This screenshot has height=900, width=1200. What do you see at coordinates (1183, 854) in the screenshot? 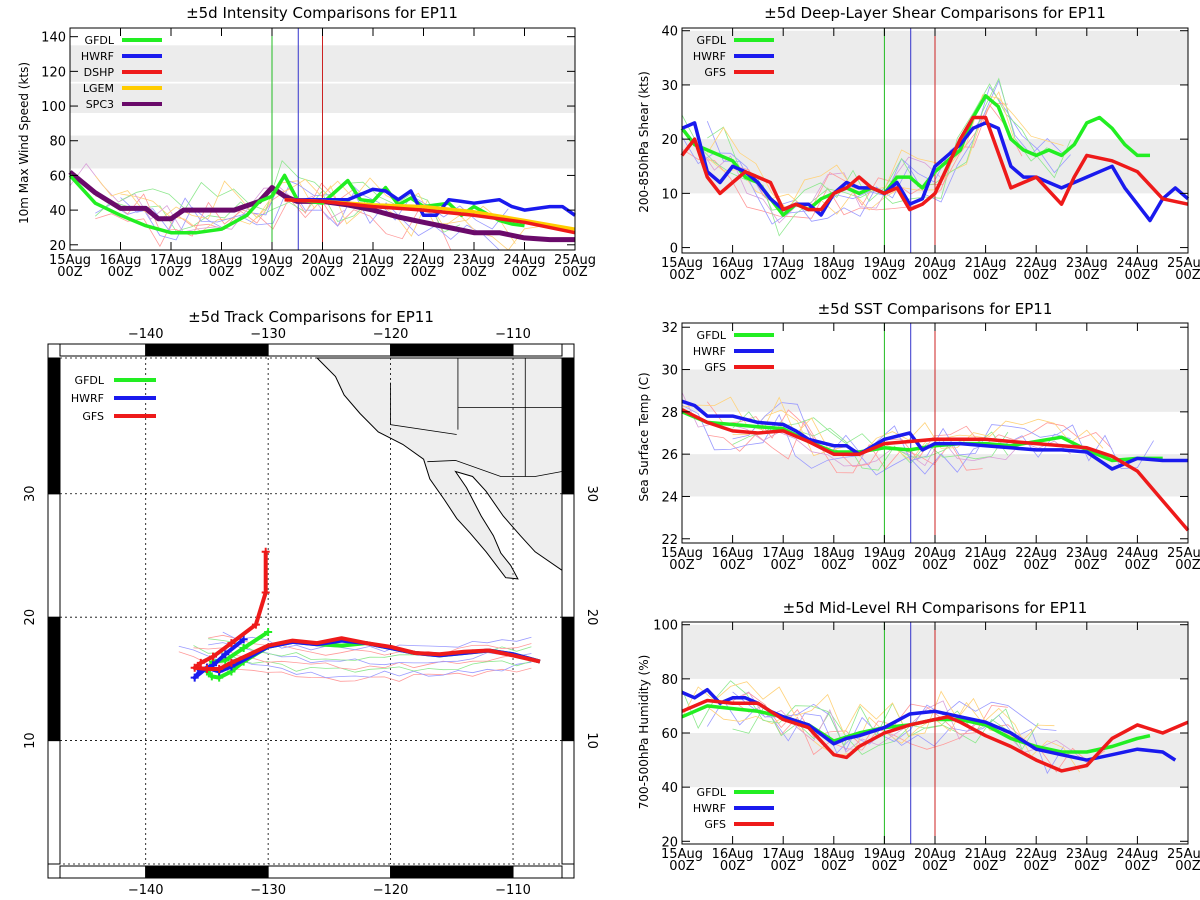
I see `rh-x-tick-label-10: 25Aug` at bounding box center [1183, 854].